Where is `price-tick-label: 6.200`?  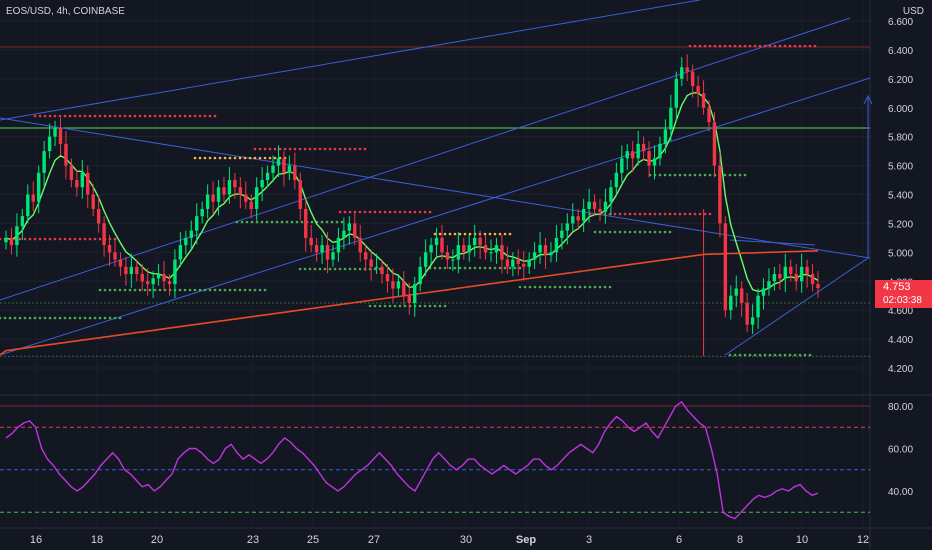 price-tick-label: 6.200 is located at coordinates (900, 80).